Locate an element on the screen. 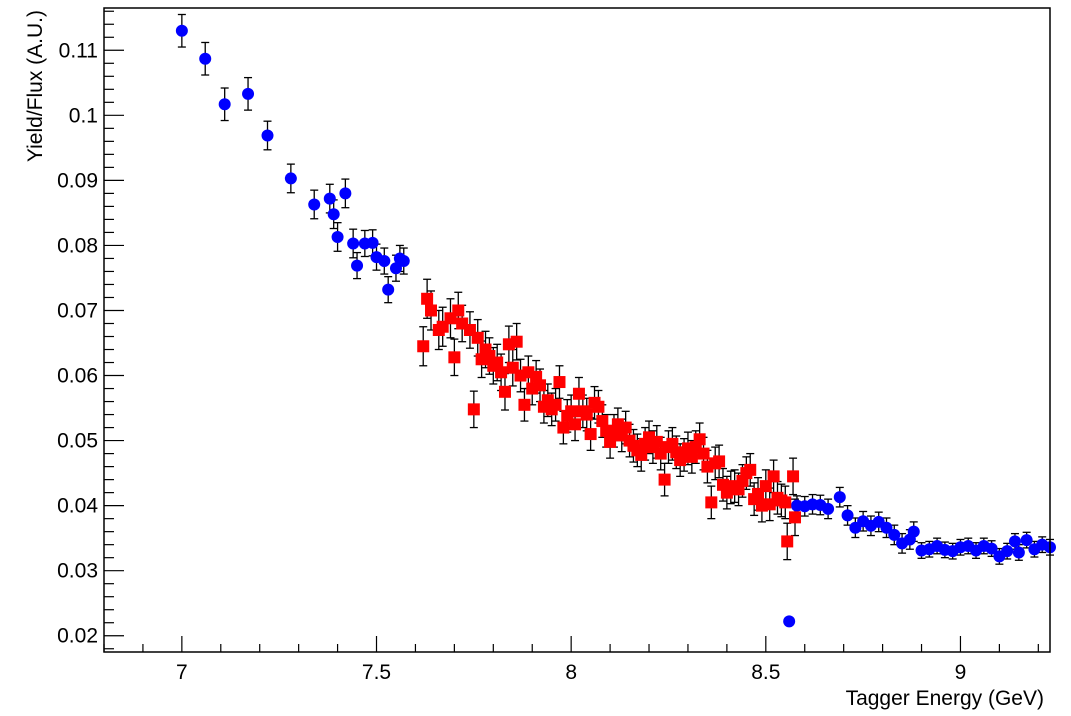  y-tick-label: 0.11 is located at coordinates (78, 50).